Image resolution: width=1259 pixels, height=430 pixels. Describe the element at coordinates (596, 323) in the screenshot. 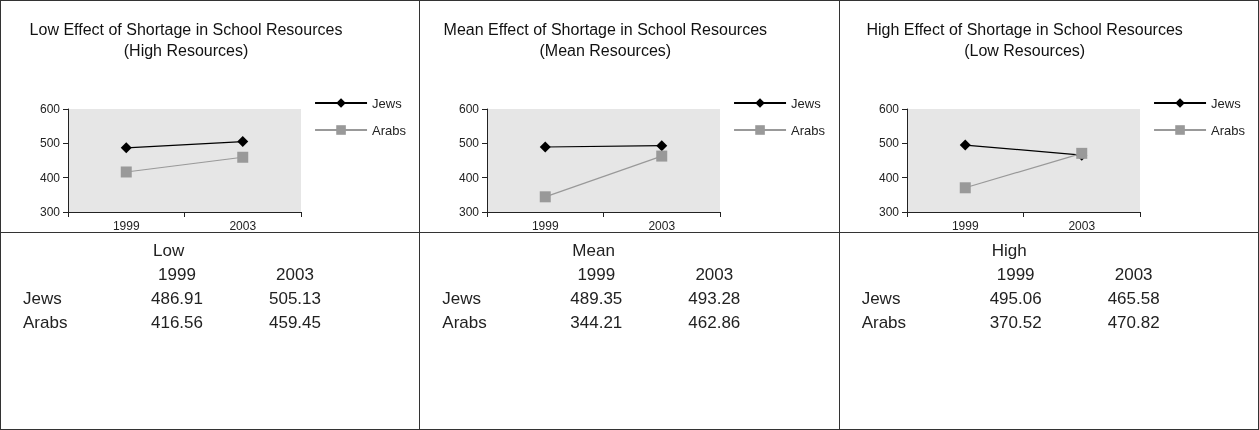

I see `data-label: 344.21` at that location.